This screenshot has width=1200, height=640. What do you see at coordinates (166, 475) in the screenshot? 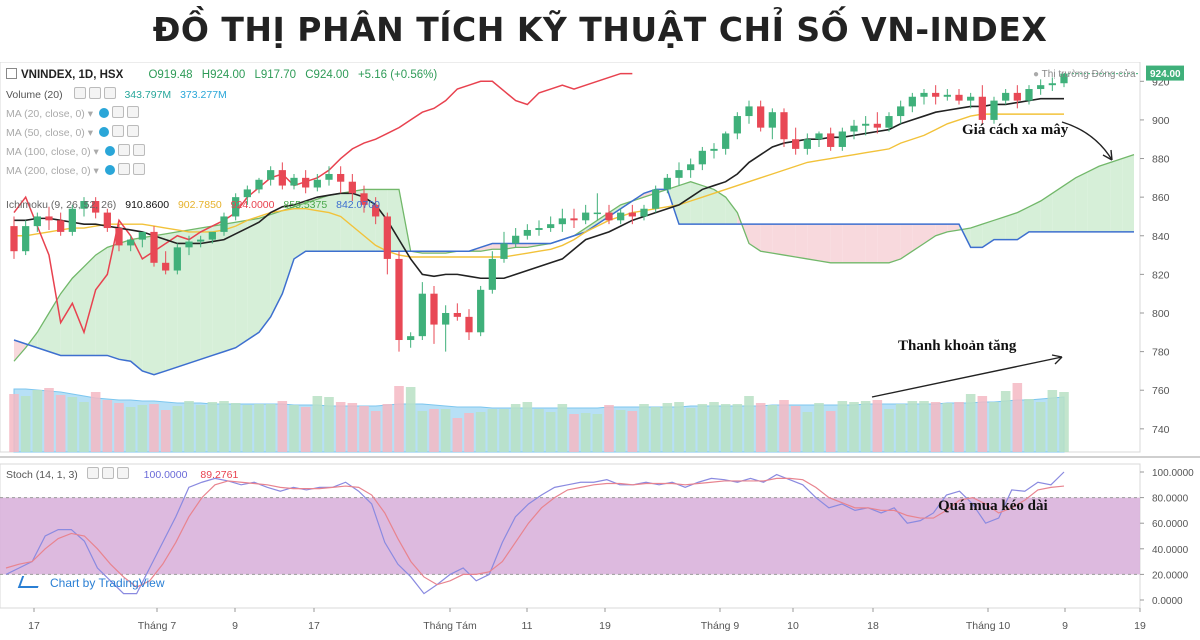
I see `stoch-k-value: 100.0000` at bounding box center [166, 475].